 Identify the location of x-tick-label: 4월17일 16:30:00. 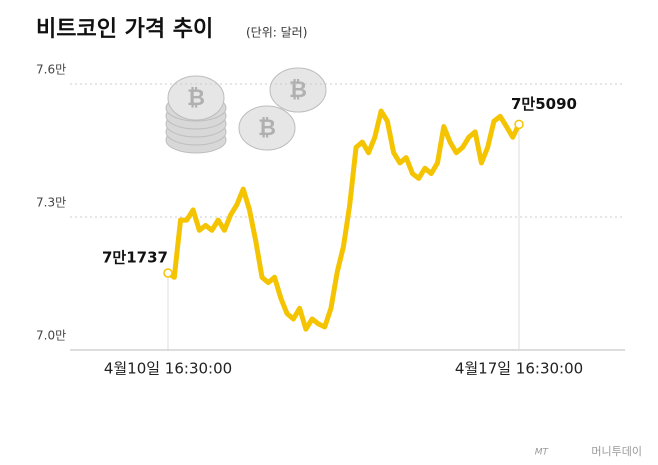
(519, 369).